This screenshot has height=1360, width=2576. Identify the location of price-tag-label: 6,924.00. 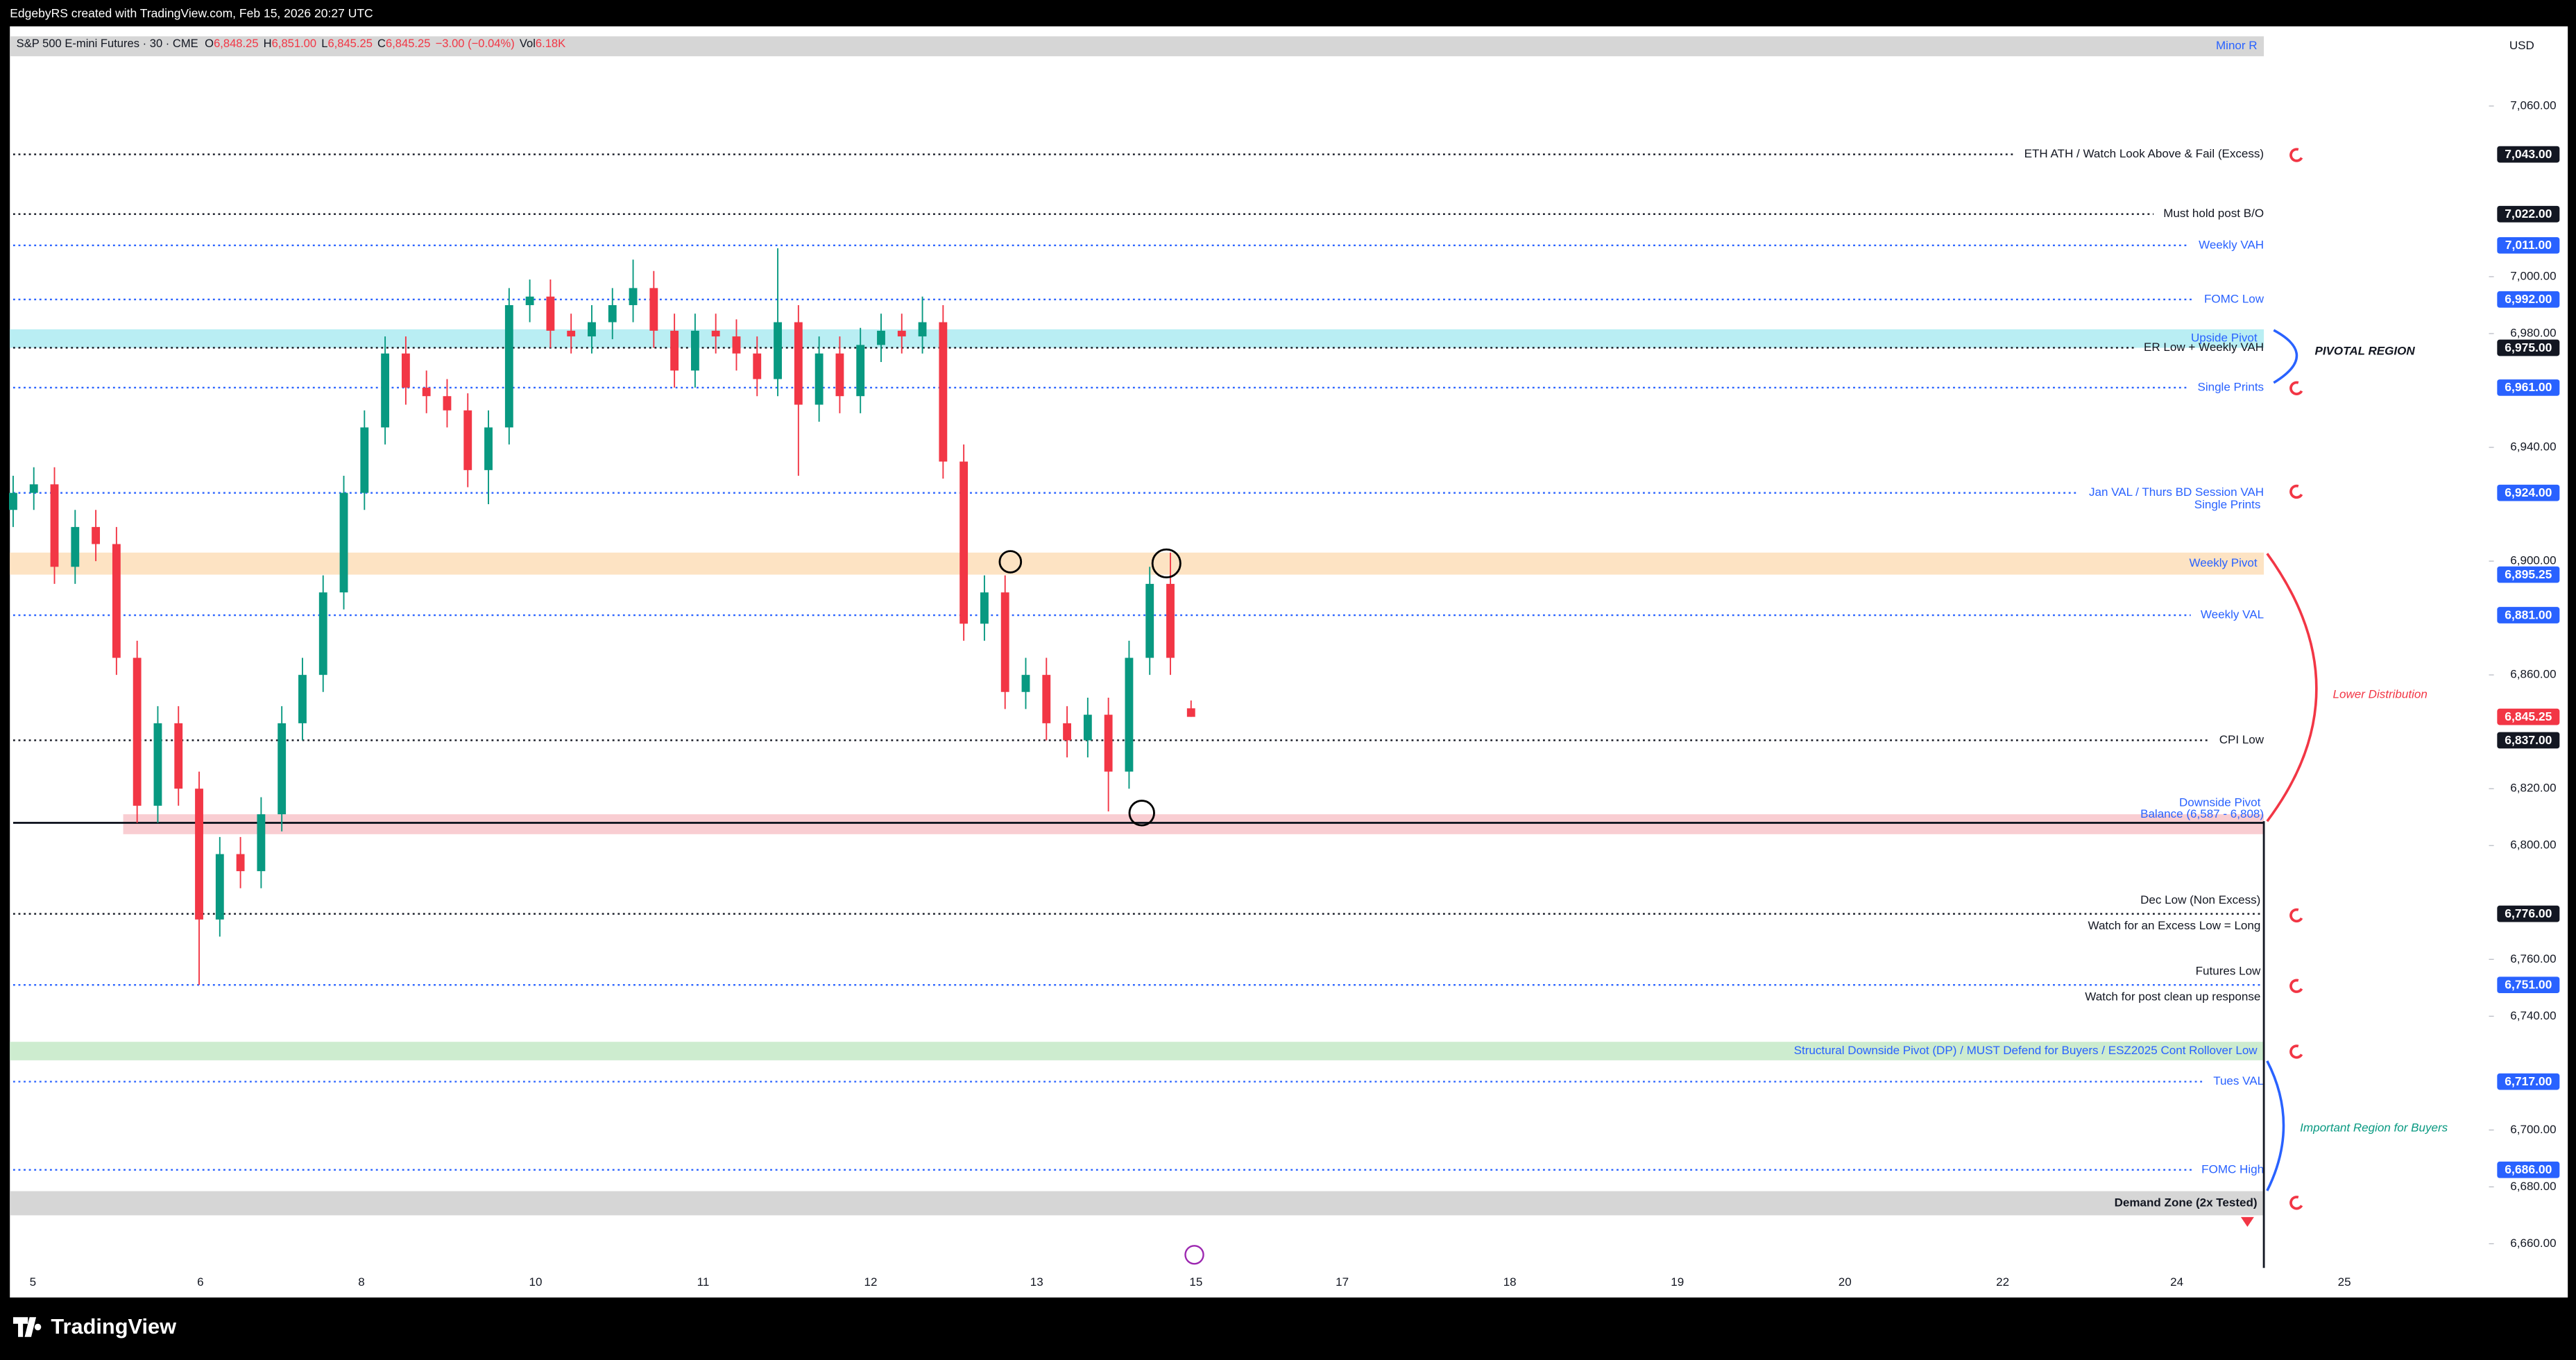
(2528, 492).